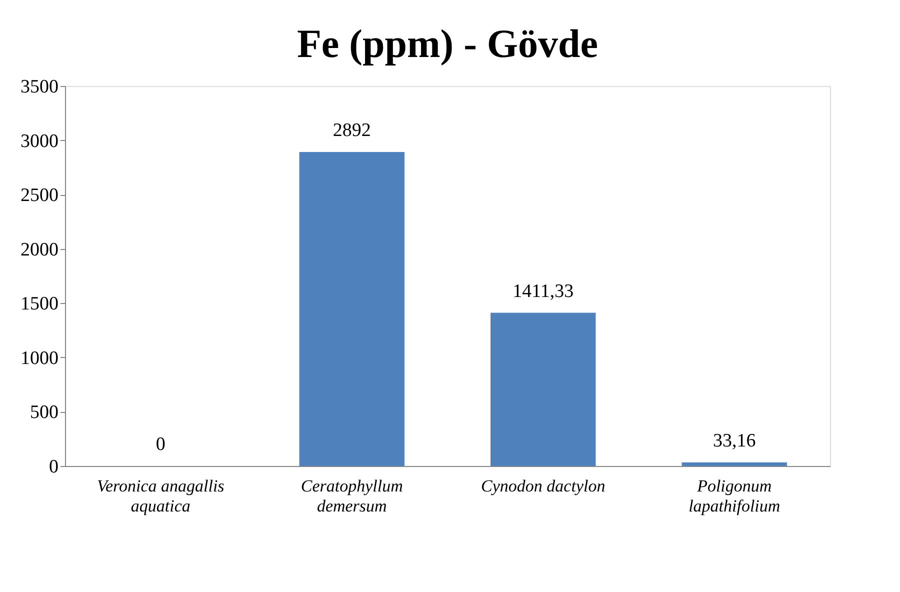 The width and height of the screenshot is (900, 592). Describe the element at coordinates (39, 304) in the screenshot. I see `y-tick-label: 1500` at that location.